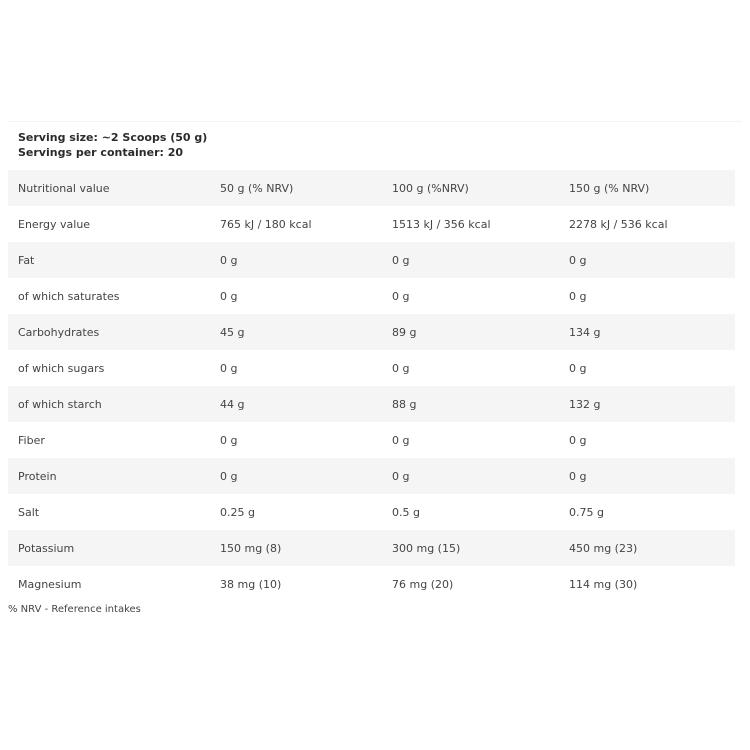  What do you see at coordinates (603, 584) in the screenshot?
I see `value-150g: 114 mg (30)` at bounding box center [603, 584].